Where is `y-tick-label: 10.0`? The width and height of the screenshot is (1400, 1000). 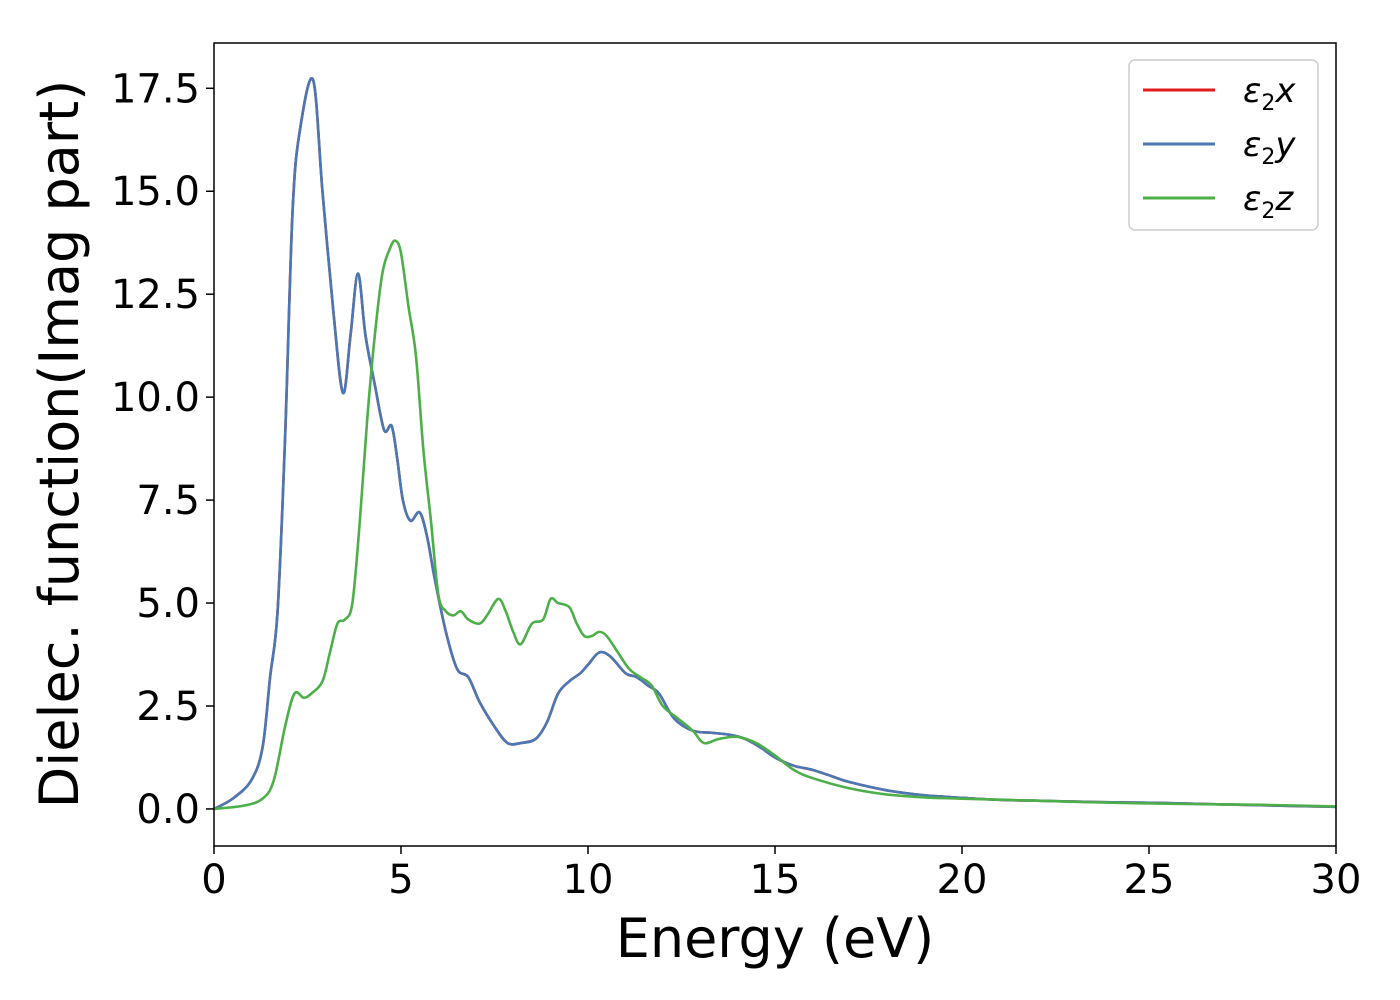 y-tick-label: 10.0 is located at coordinates (155, 398).